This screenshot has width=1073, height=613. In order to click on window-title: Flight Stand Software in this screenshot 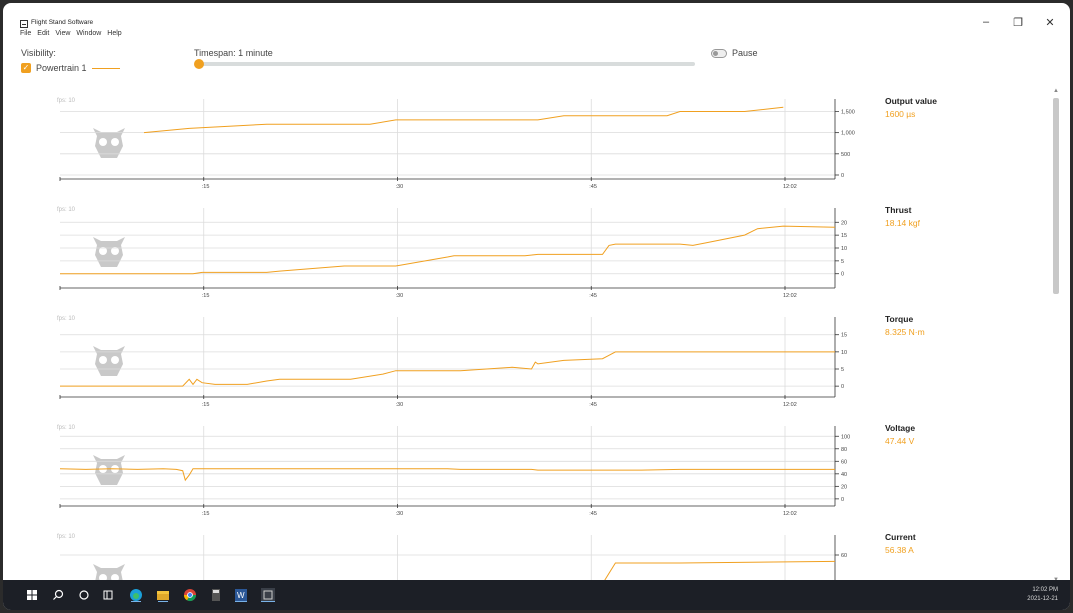, I will do `click(62, 22)`.